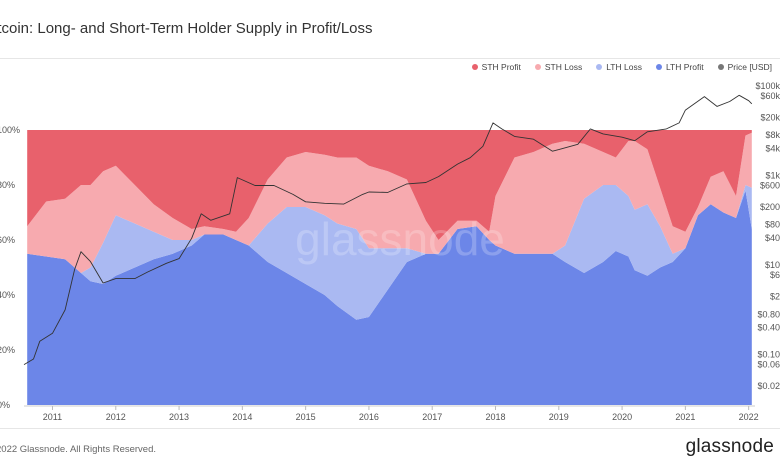 This screenshot has width=780, height=470. I want to click on y-left-tick-label: 80%, so click(7, 185).